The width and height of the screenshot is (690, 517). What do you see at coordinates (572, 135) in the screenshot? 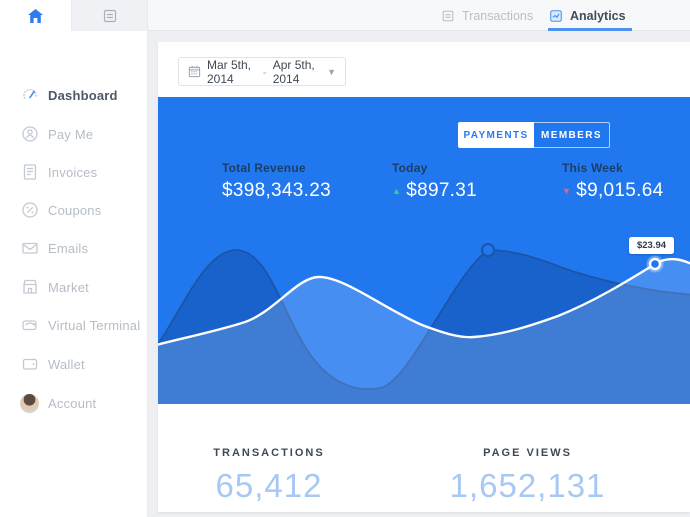
I see `members-toggle-button: MEMBERS` at bounding box center [572, 135].